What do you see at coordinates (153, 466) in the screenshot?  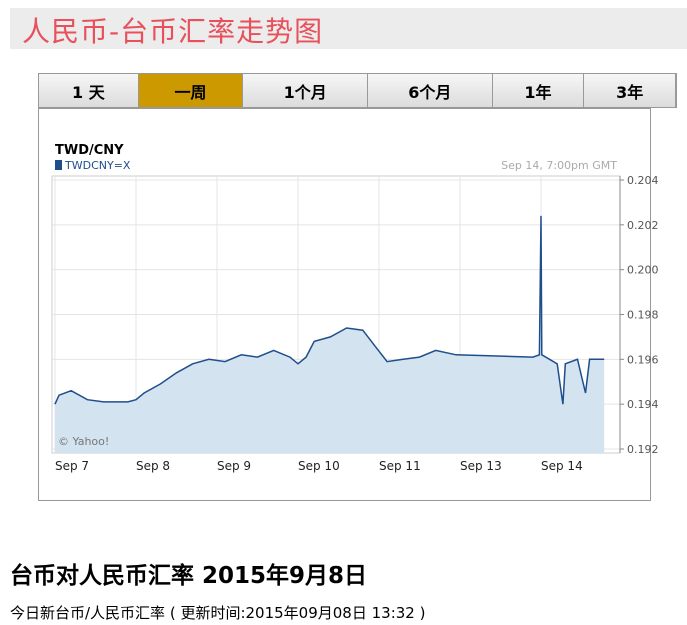 I see `x-tick-label: Sep 8` at bounding box center [153, 466].